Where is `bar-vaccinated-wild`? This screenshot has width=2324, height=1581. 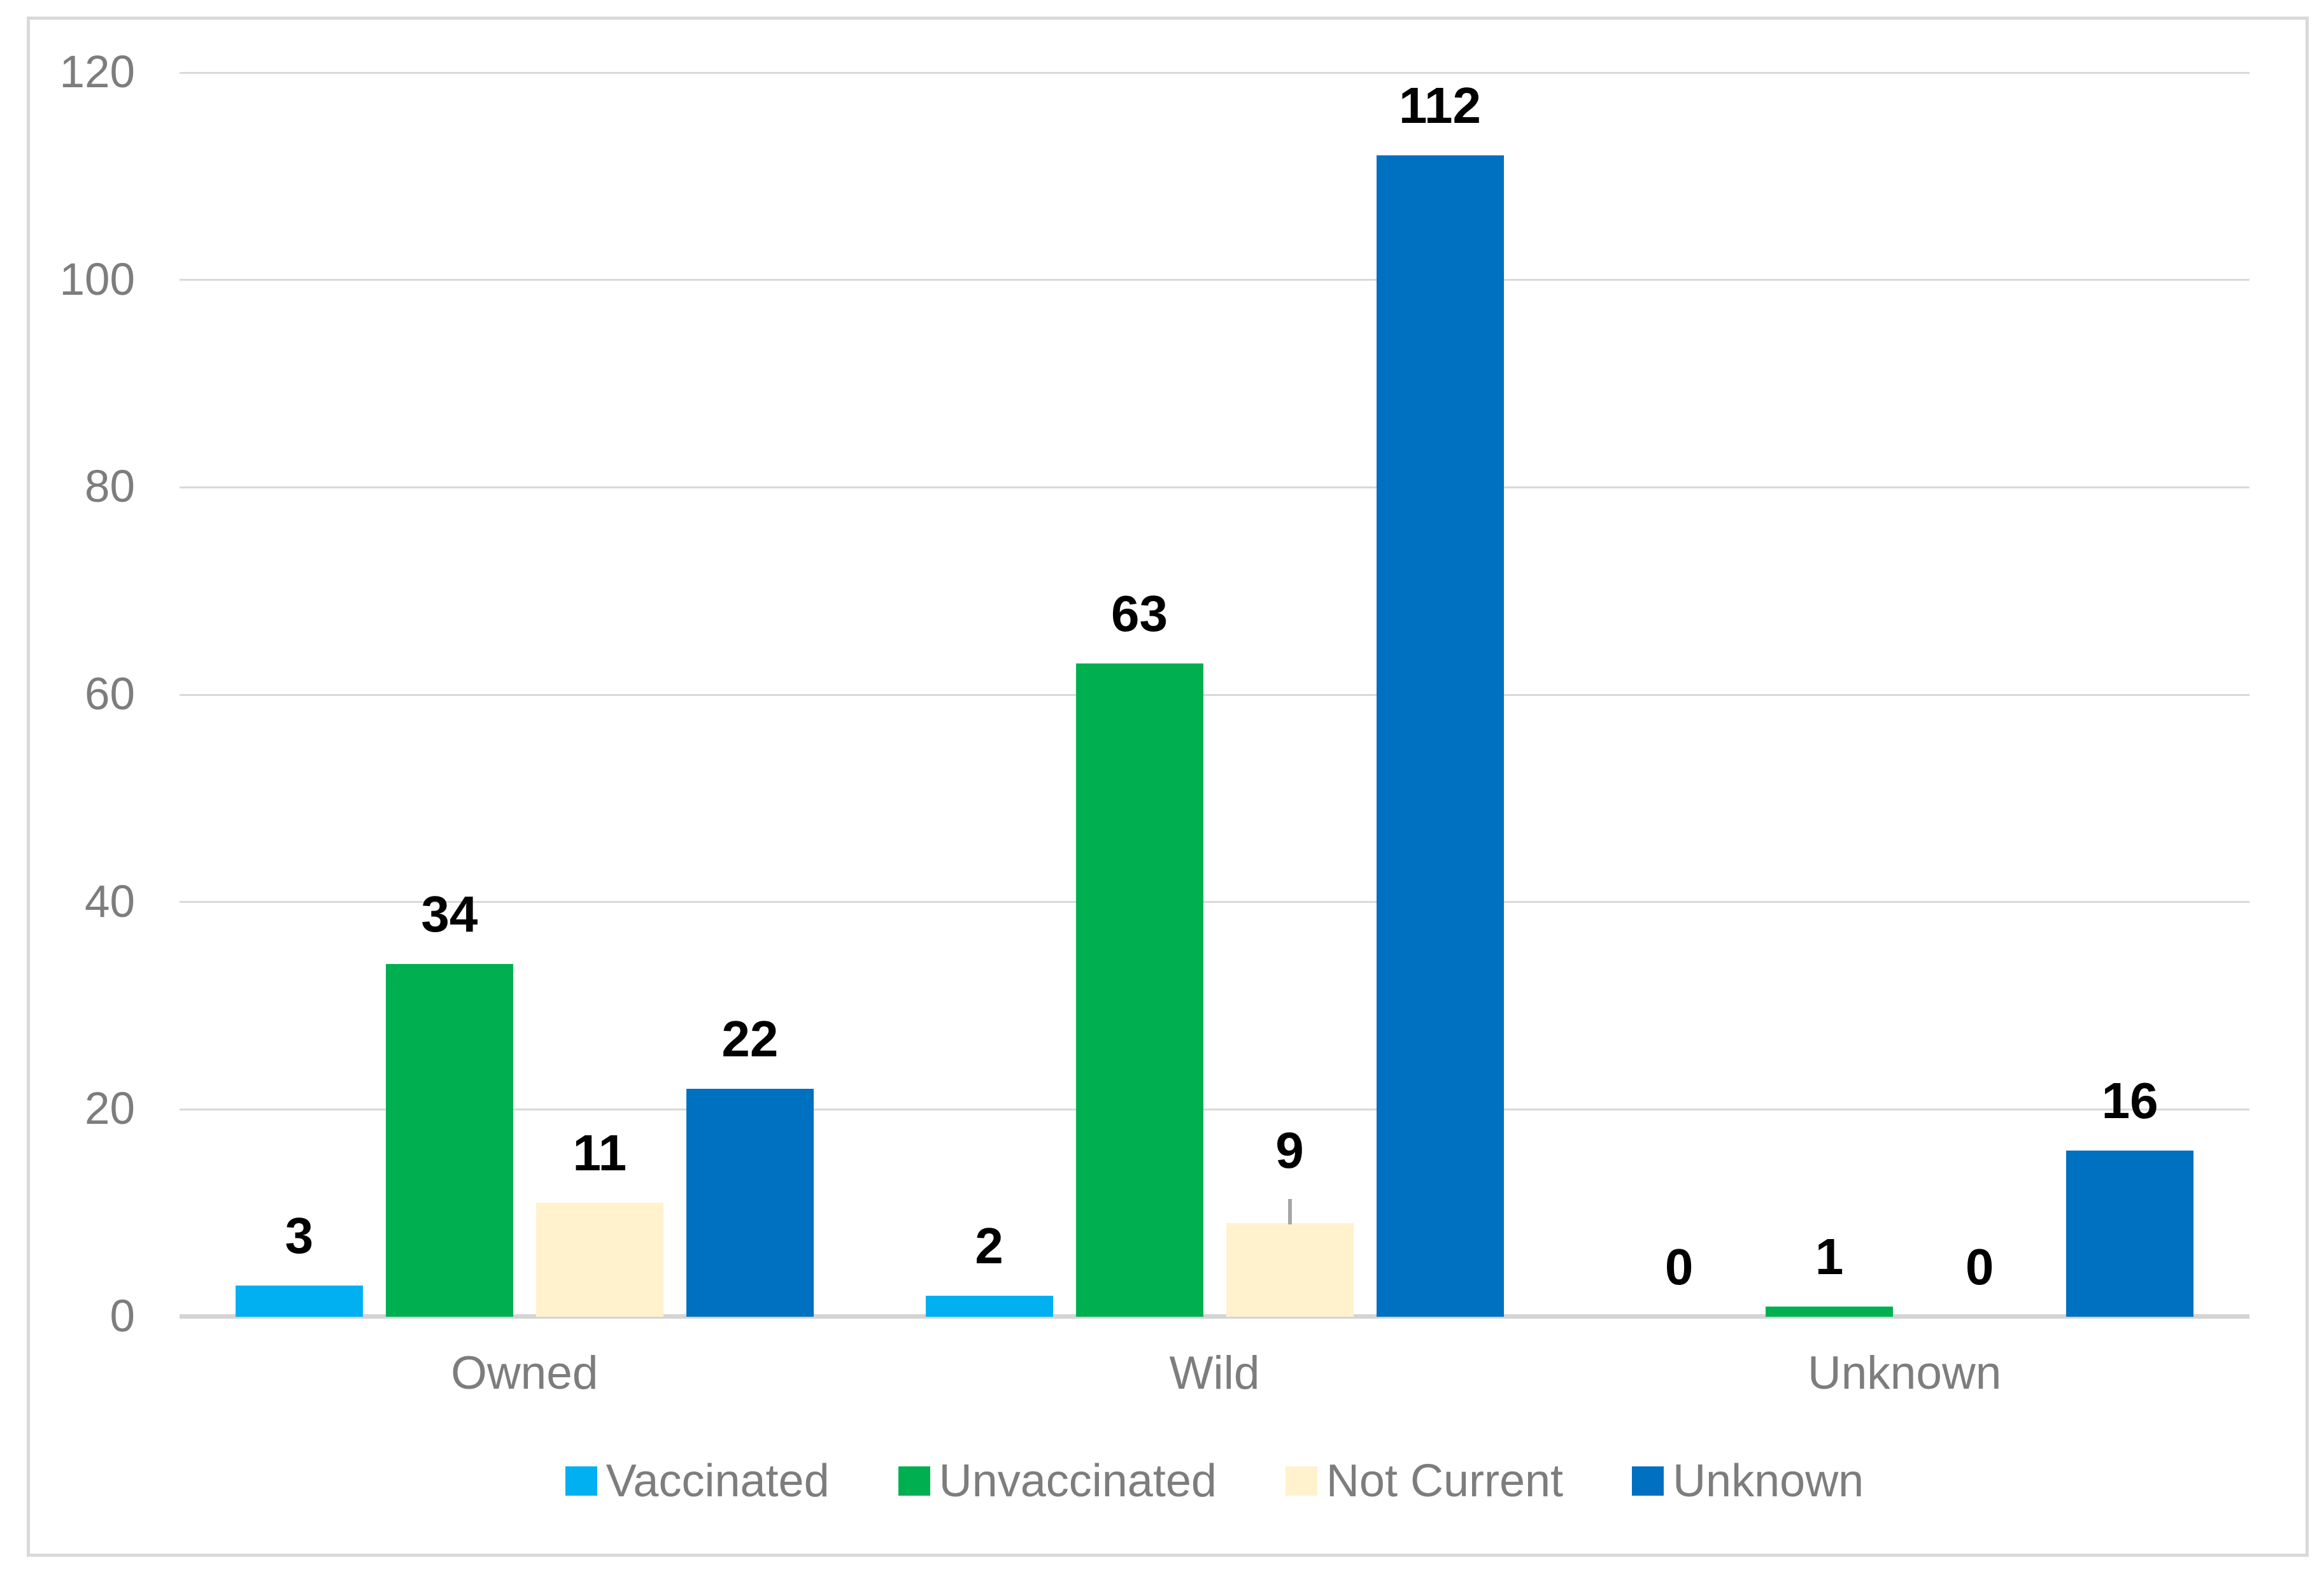
bar-vaccinated-wild is located at coordinates (989, 1306).